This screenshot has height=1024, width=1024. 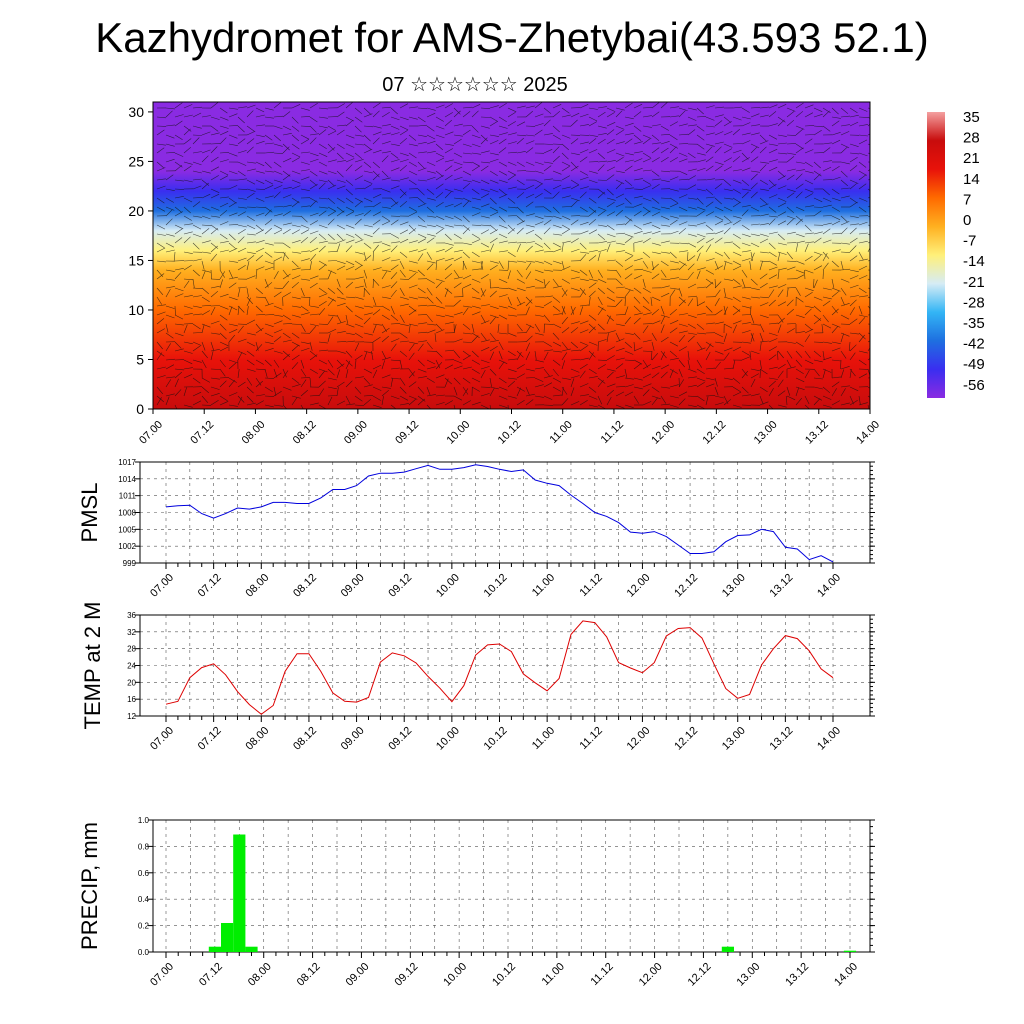 I want to click on colorbar-bar, so click(x=936, y=255).